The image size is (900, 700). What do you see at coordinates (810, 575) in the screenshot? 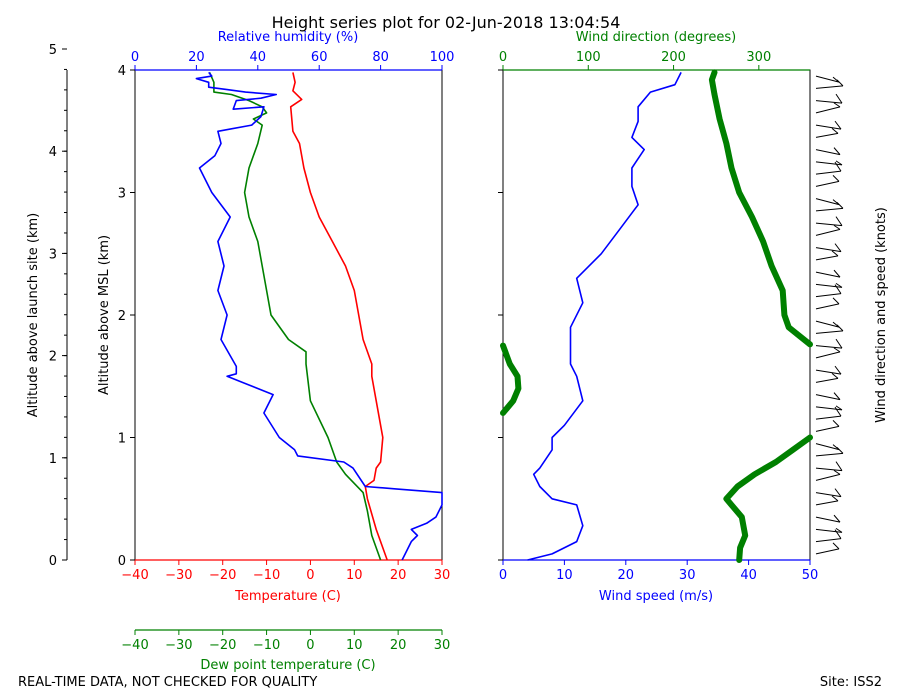
I see `speed-tick-label: 50` at bounding box center [810, 575].